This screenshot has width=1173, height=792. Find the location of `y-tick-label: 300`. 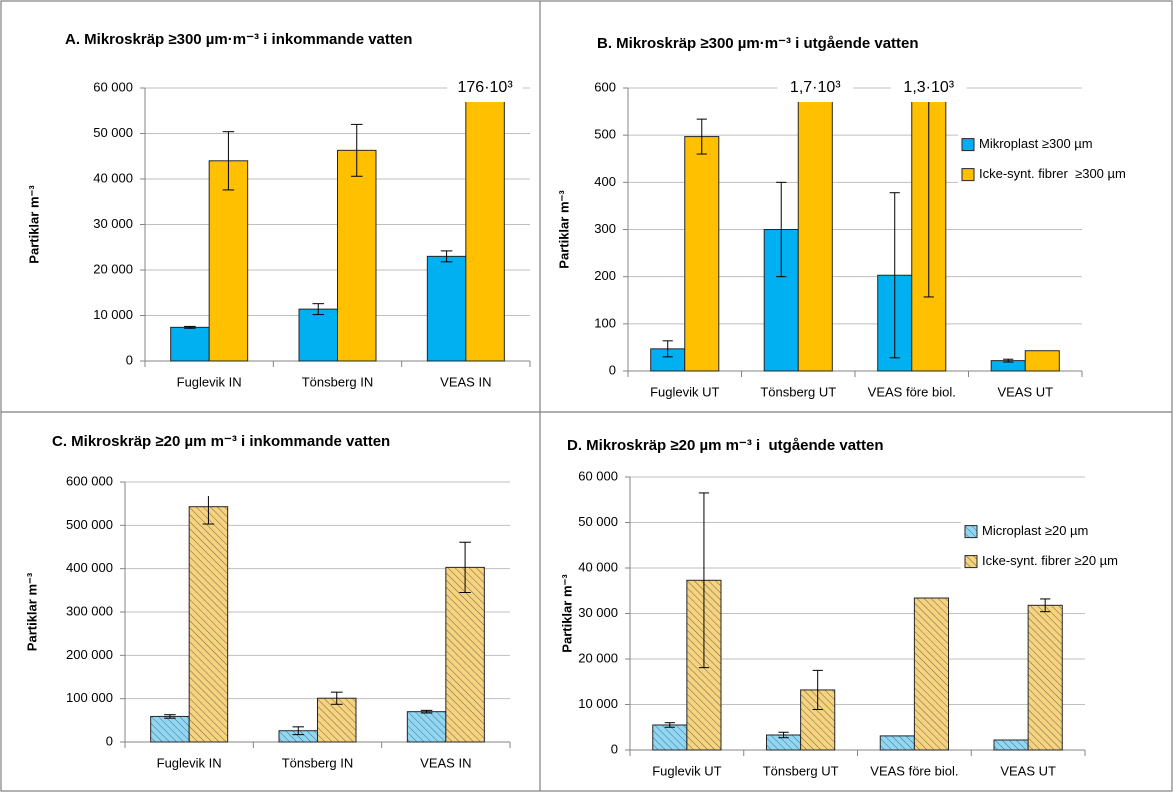

y-tick-label: 300 is located at coordinates (605, 228).